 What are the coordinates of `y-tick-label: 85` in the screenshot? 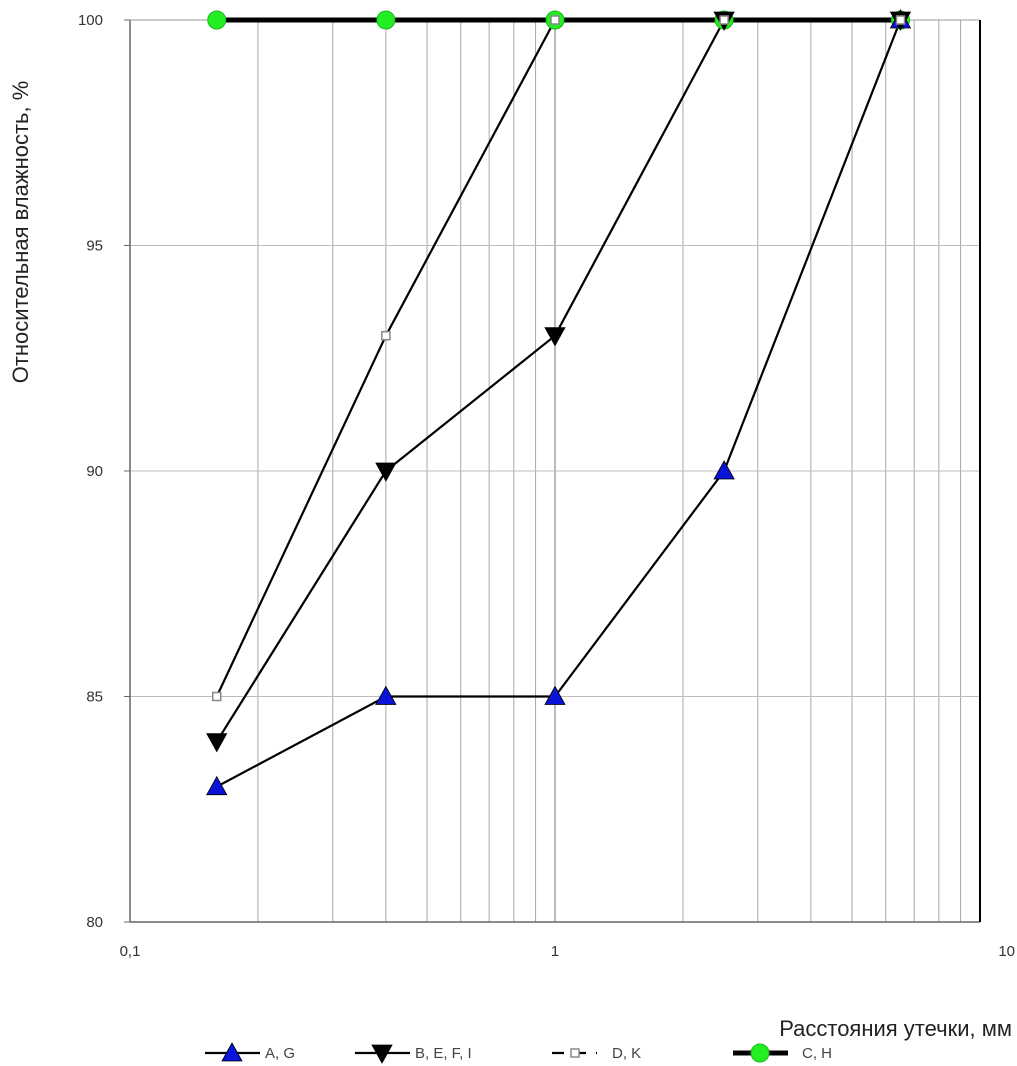 It's located at (94, 697).